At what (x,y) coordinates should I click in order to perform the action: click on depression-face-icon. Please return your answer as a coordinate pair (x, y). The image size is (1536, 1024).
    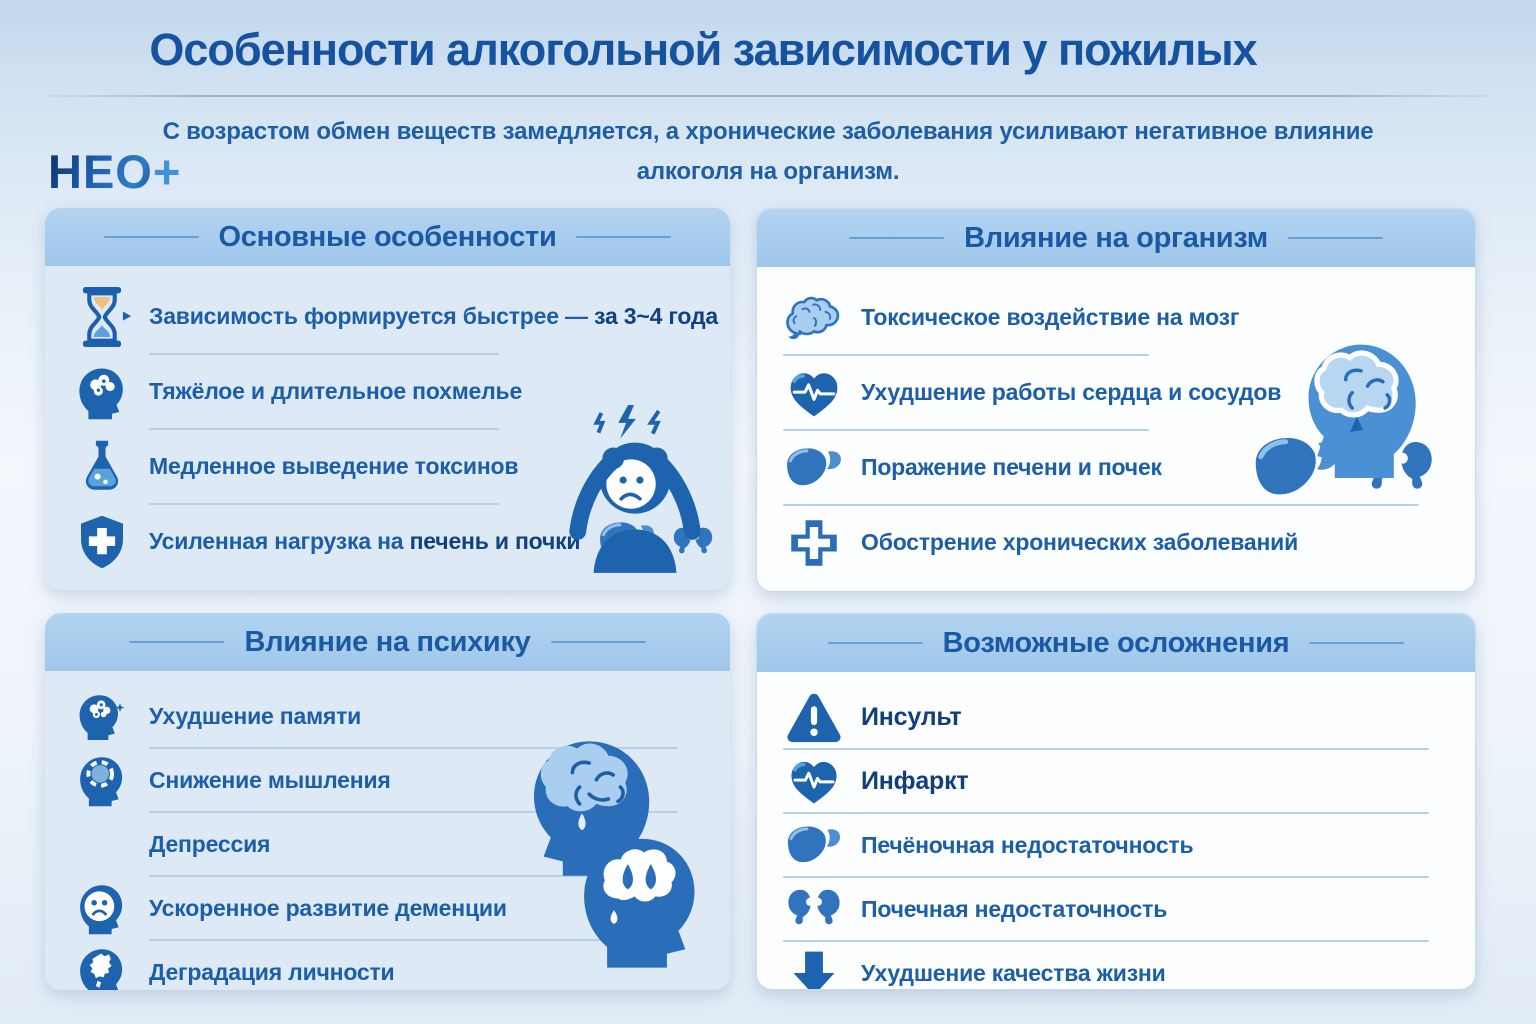
    Looking at the image, I should click on (101, 910).